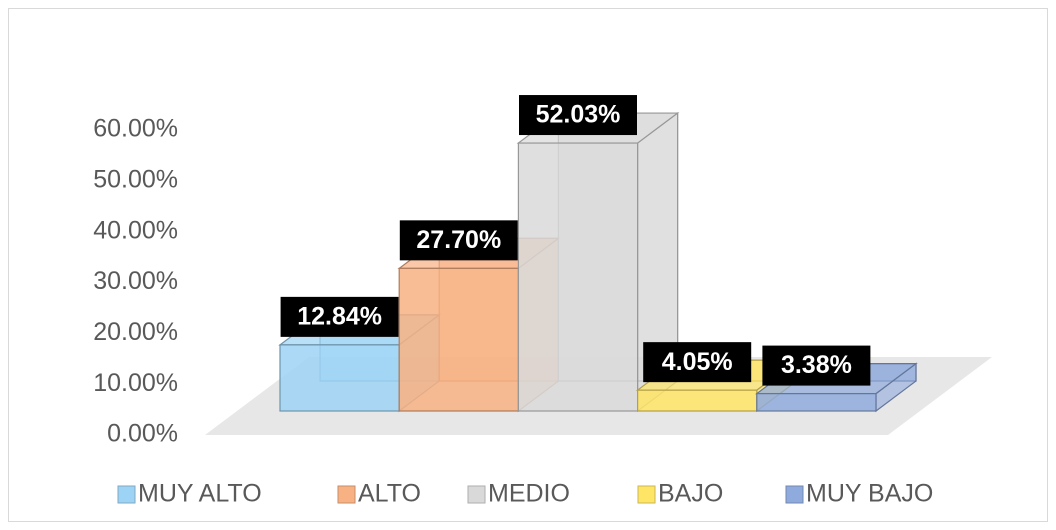 Image resolution: width=1056 pixels, height=530 pixels. Describe the element at coordinates (135, 281) in the screenshot. I see `y-tick-label: 30.00%` at that location.